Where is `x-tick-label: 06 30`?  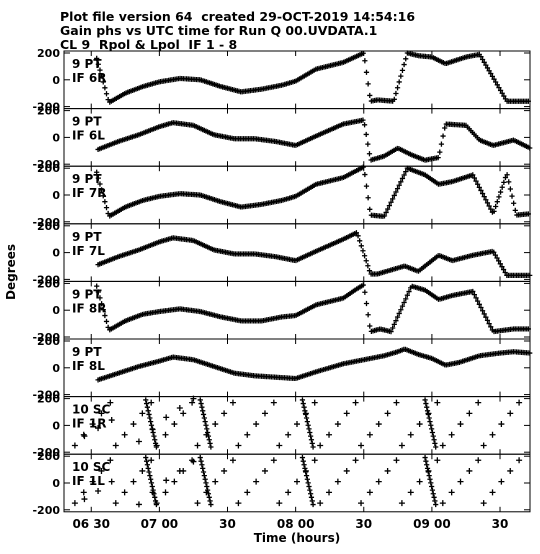 x-tick-label: 06 30 is located at coordinates (91, 524).